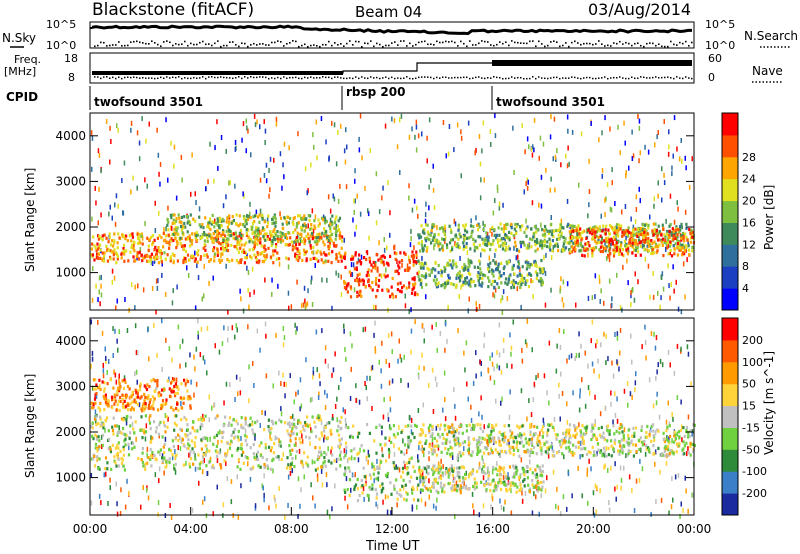  Describe the element at coordinates (30, 220) in the screenshot. I see `power-ylabel: Slant Range [km]` at that location.